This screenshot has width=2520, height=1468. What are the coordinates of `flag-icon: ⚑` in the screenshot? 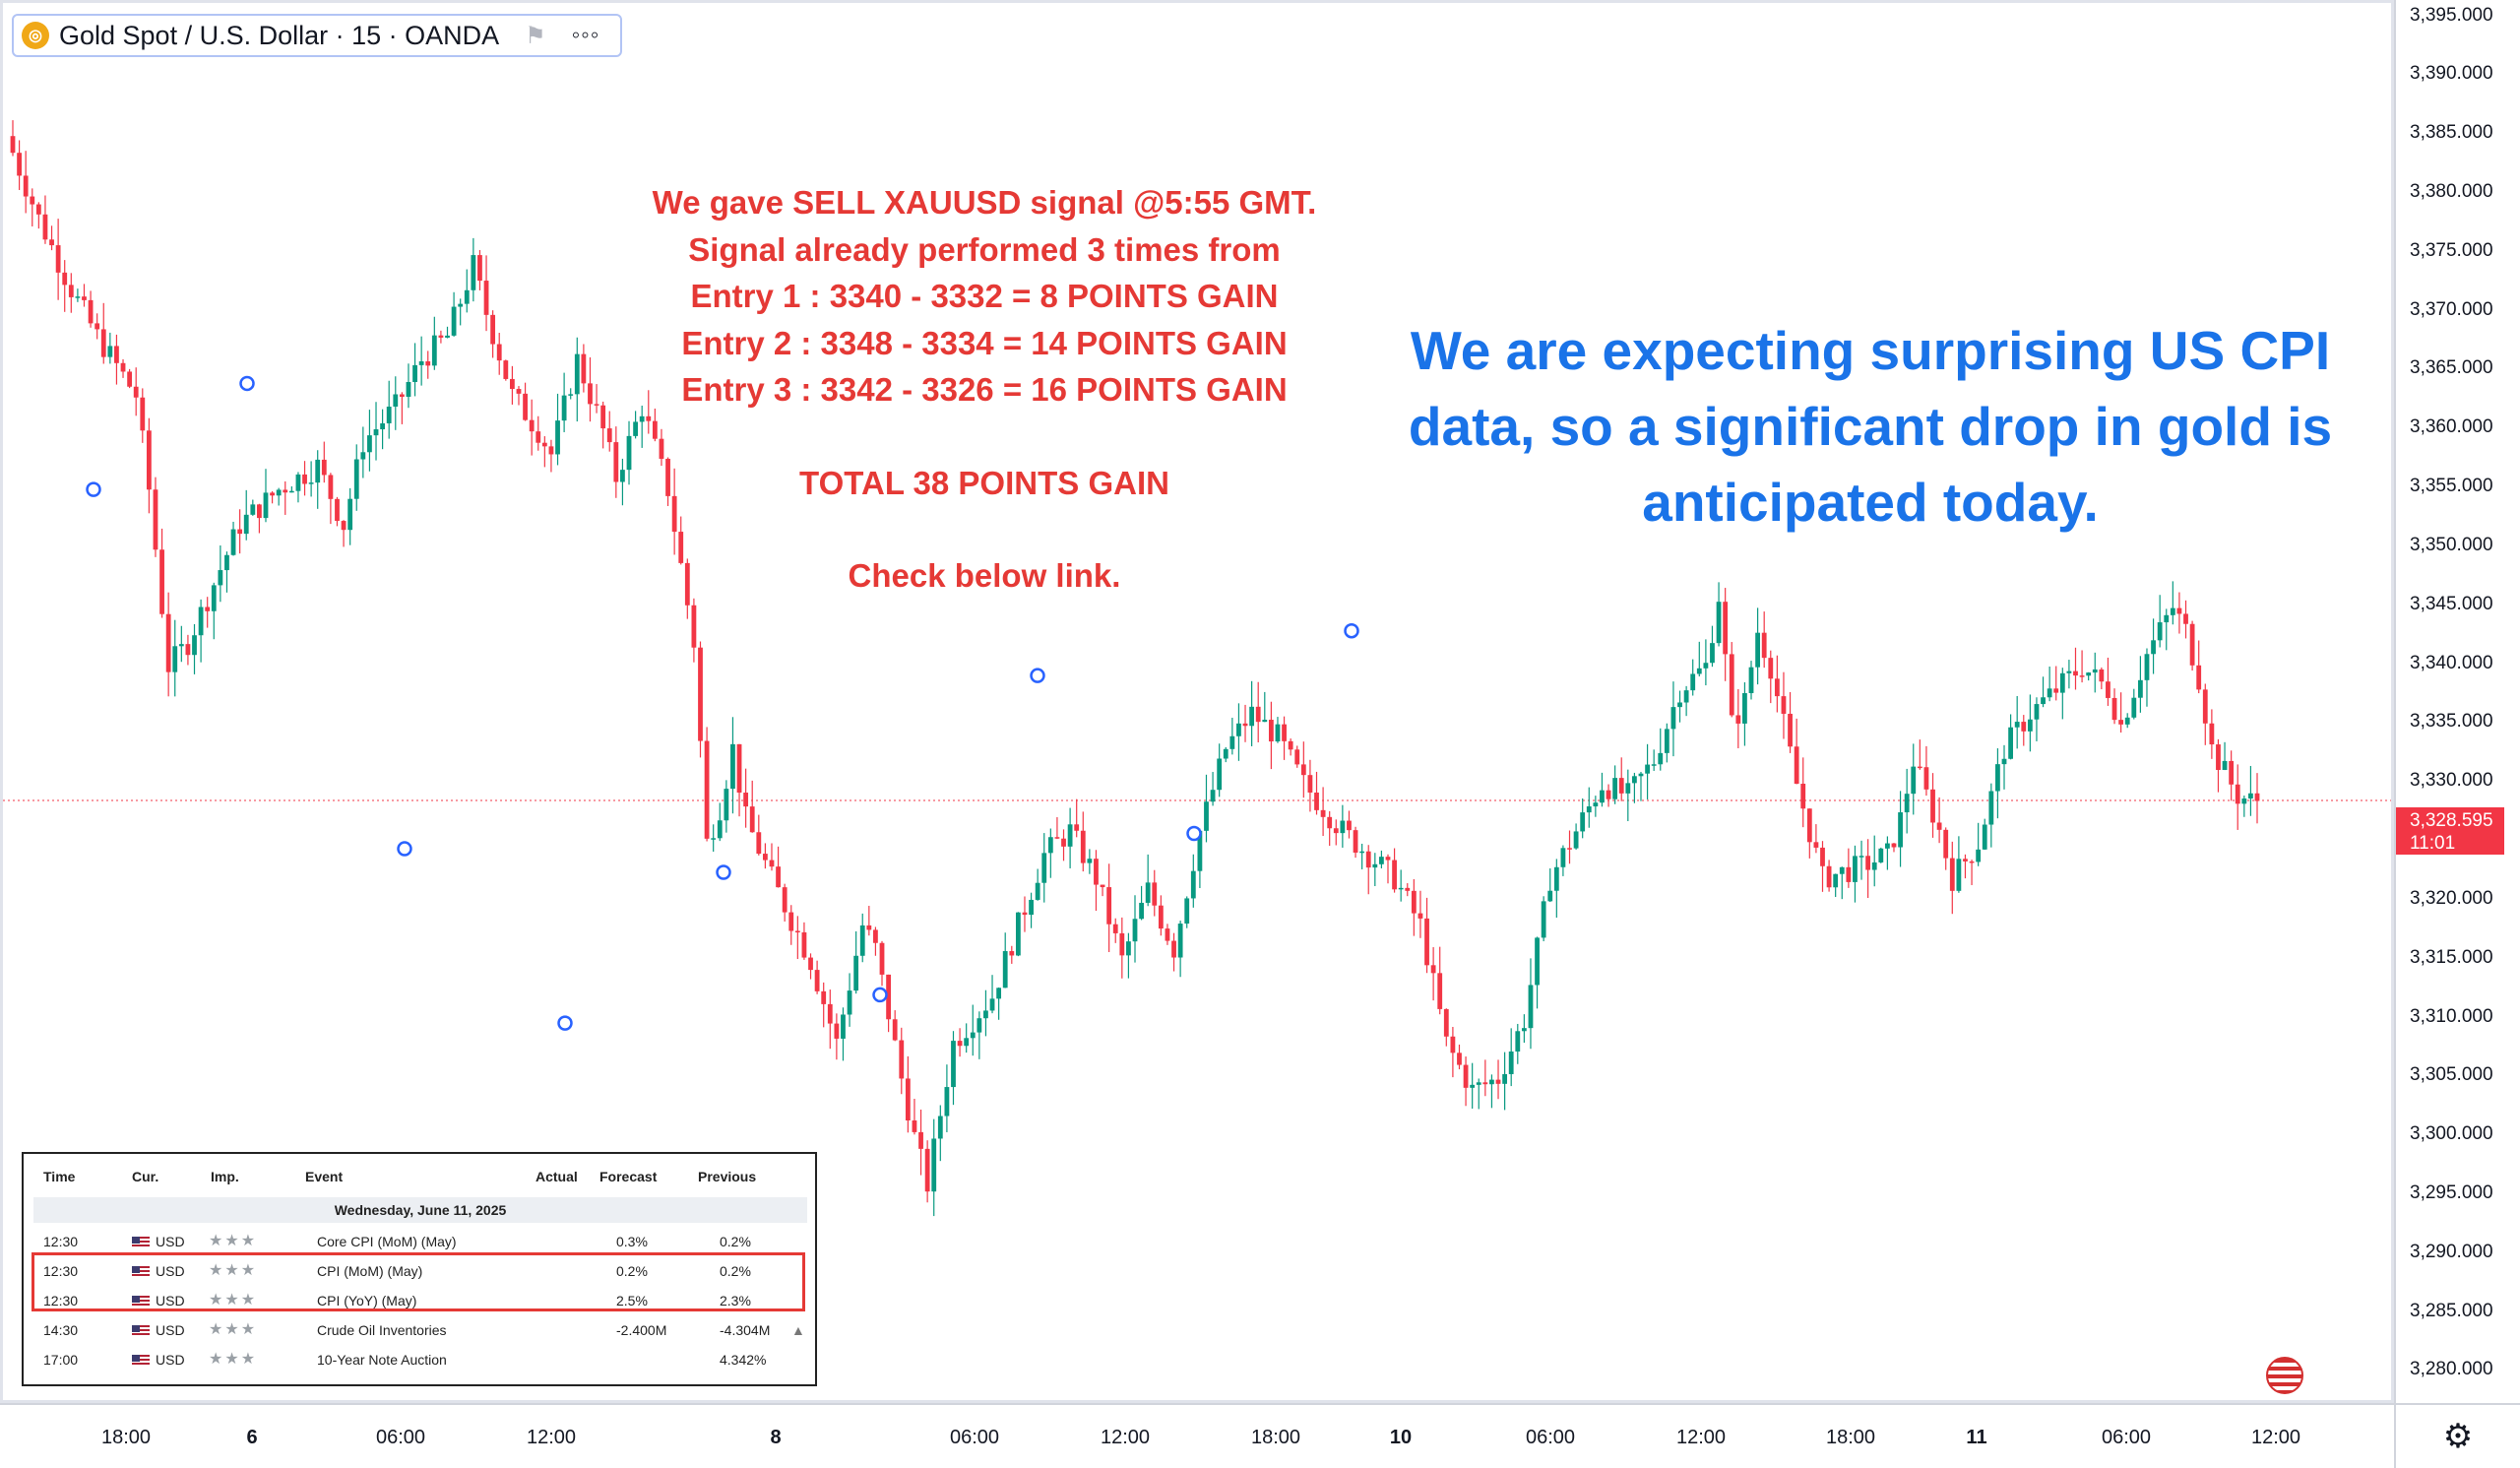 It's located at (535, 36).